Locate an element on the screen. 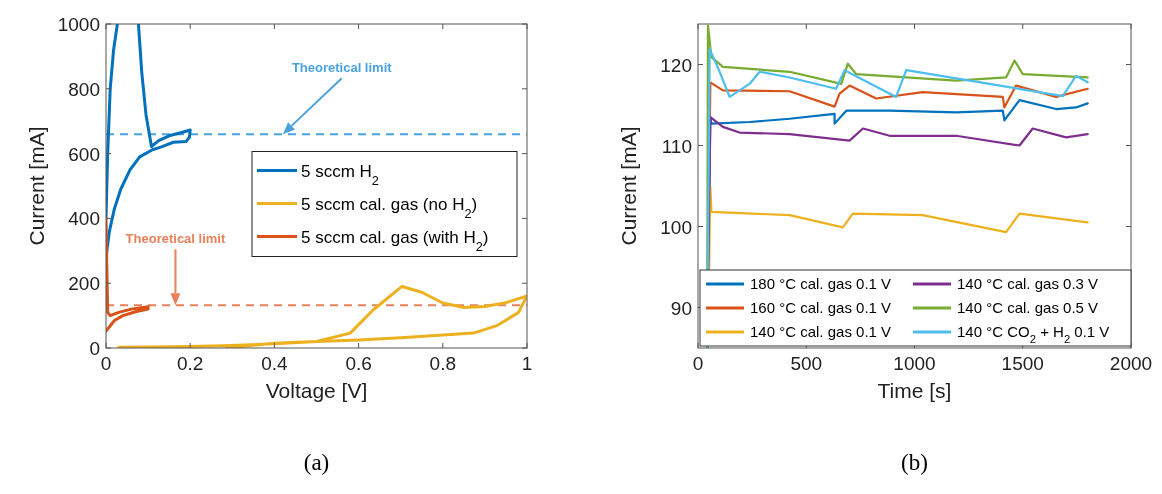 Image resolution: width=1162 pixels, height=494 pixels. text: (a) is located at coordinates (316, 462).